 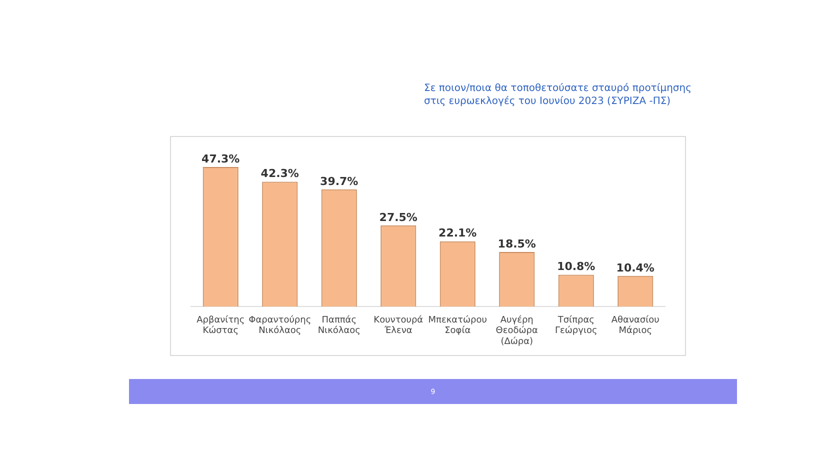 I want to click on x-tick-label: Αυγέρη Θεοδώρα (Δώρα), so click(x=517, y=330).